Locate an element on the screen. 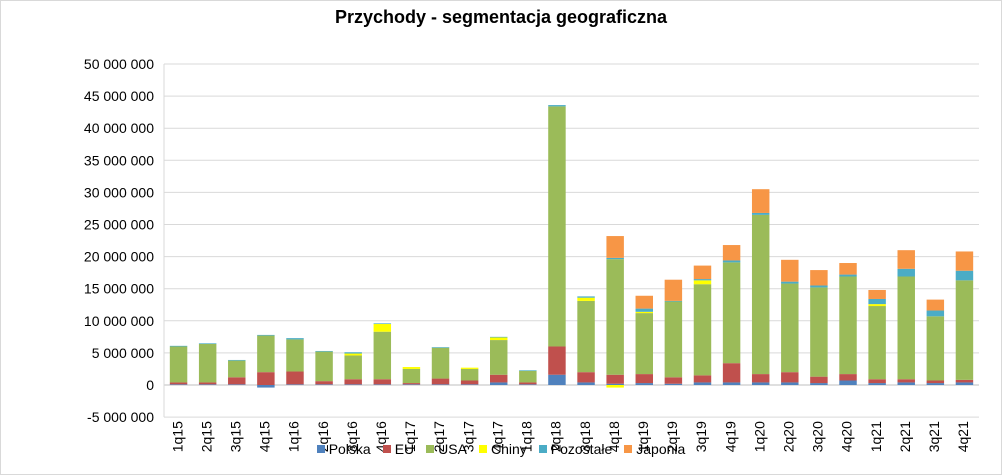 Image resolution: width=1002 pixels, height=475 pixels. legend-item: Japonia is located at coordinates (654, 449).